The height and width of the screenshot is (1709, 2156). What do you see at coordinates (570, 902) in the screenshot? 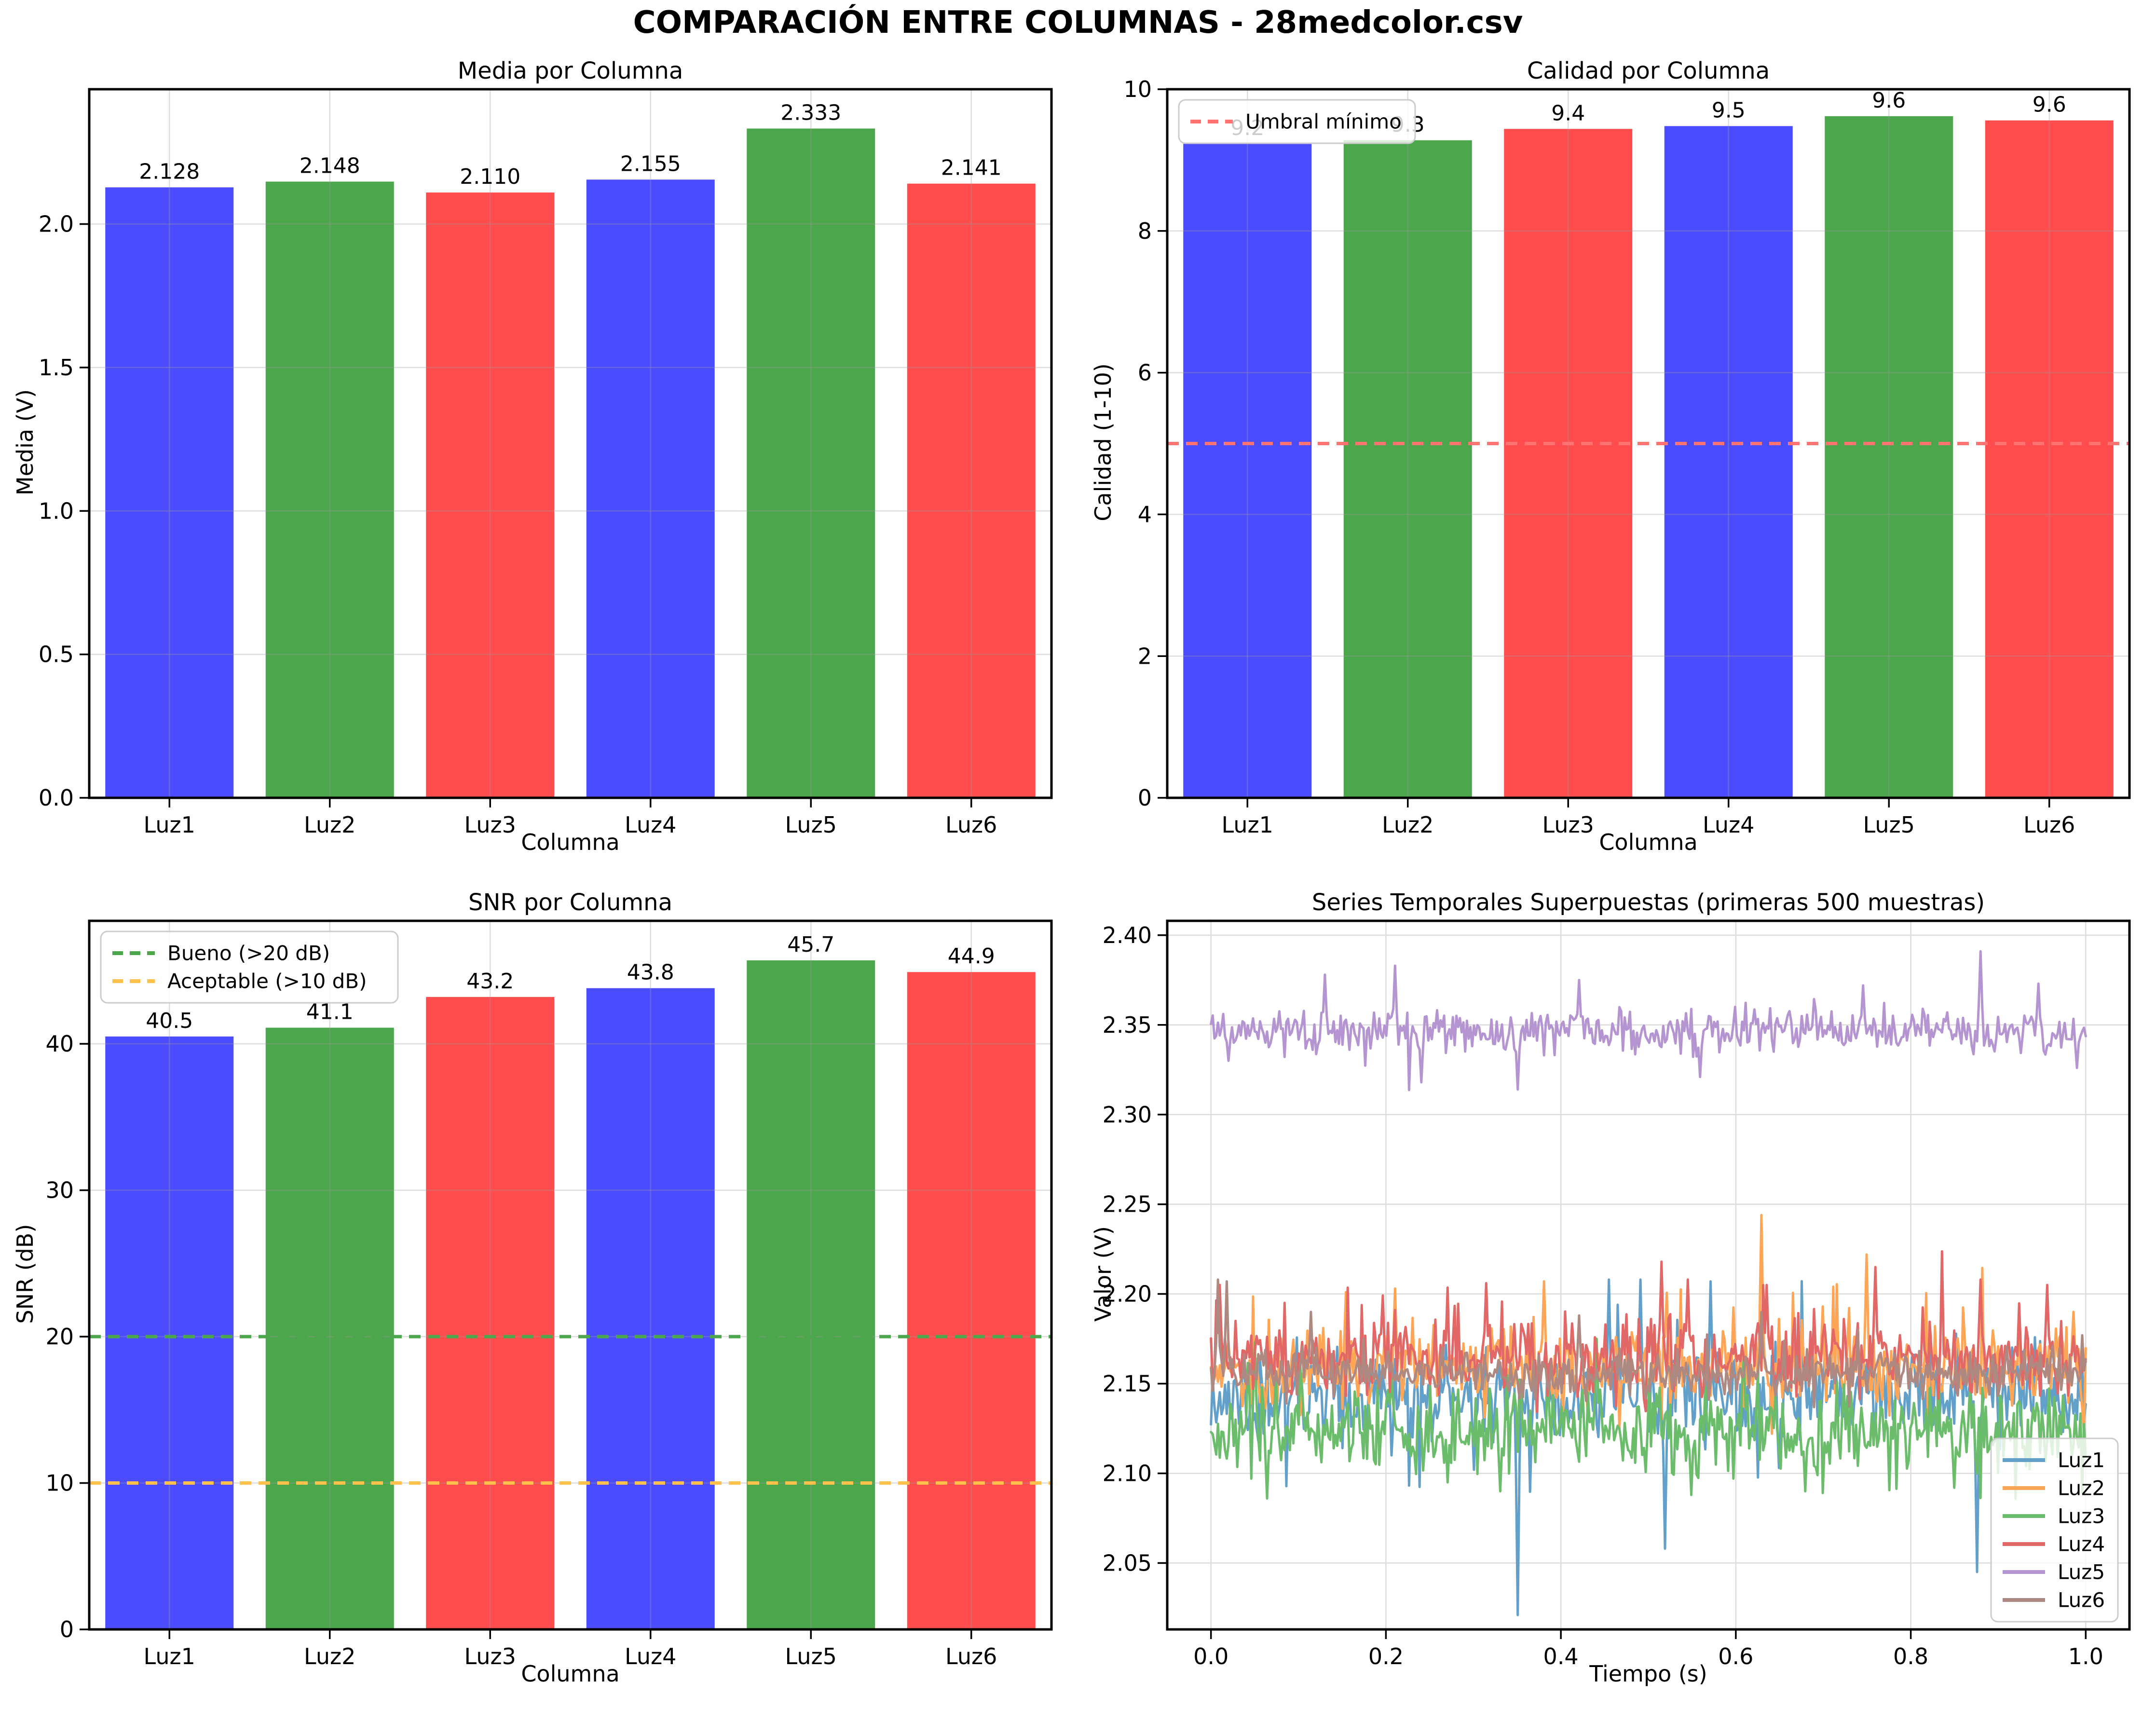
I see `snr-plot-title: SNR por Columna` at bounding box center [570, 902].